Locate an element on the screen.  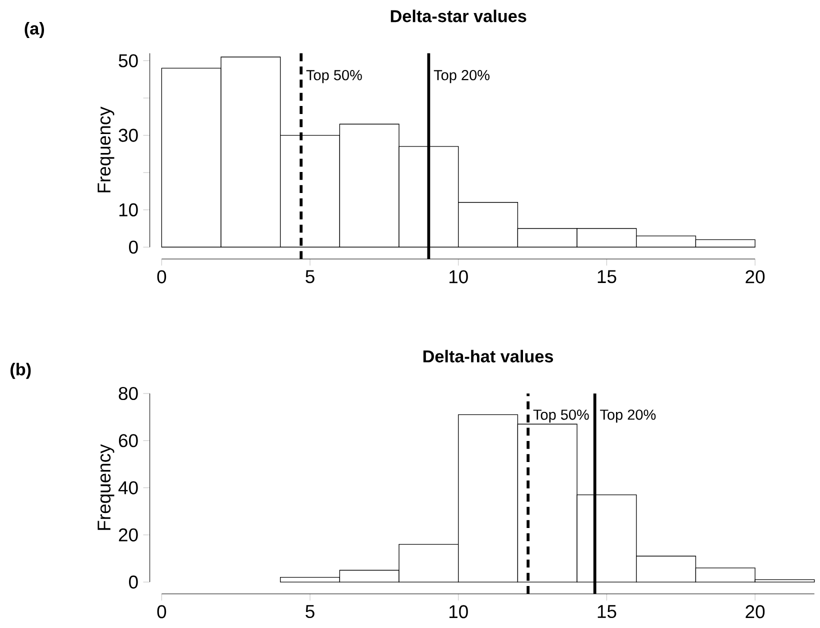
y-tick-label: 40 is located at coordinates (128, 487).